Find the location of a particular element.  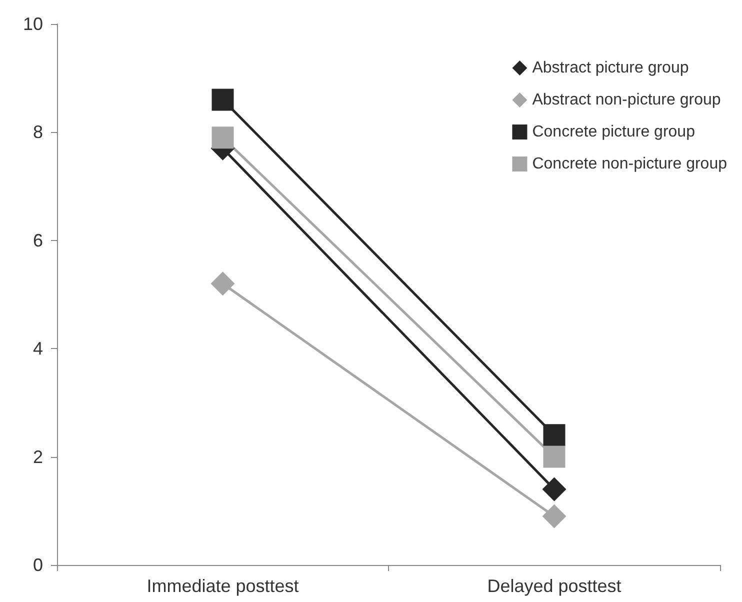

y-tick-label: 2 is located at coordinates (37, 456).